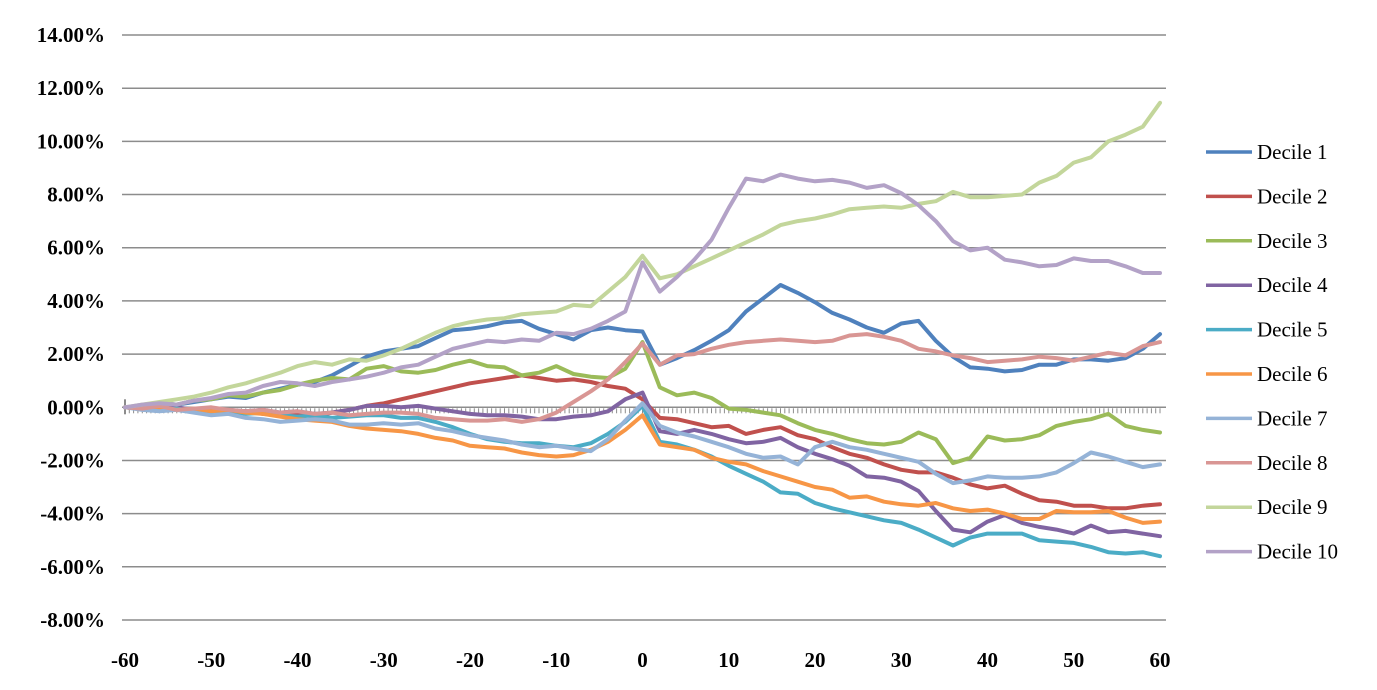 The height and width of the screenshot is (690, 1377). What do you see at coordinates (71, 35) in the screenshot?
I see `y-tick-label-14.00%: 14.00%` at bounding box center [71, 35].